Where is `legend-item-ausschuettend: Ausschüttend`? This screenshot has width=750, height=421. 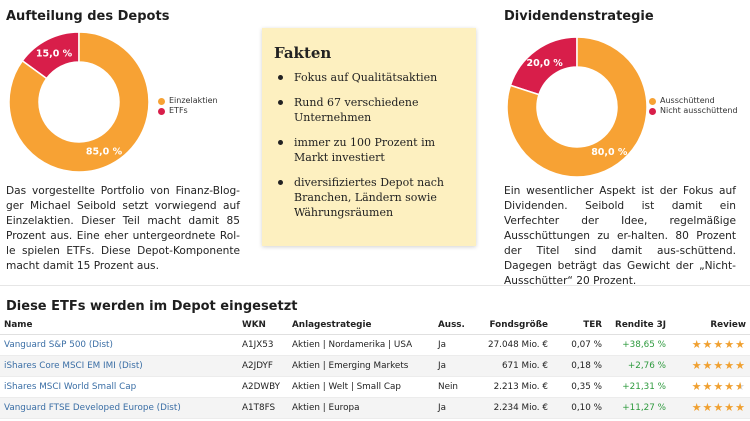 legend-item-ausschuettend: Ausschüttend is located at coordinates (693, 101).